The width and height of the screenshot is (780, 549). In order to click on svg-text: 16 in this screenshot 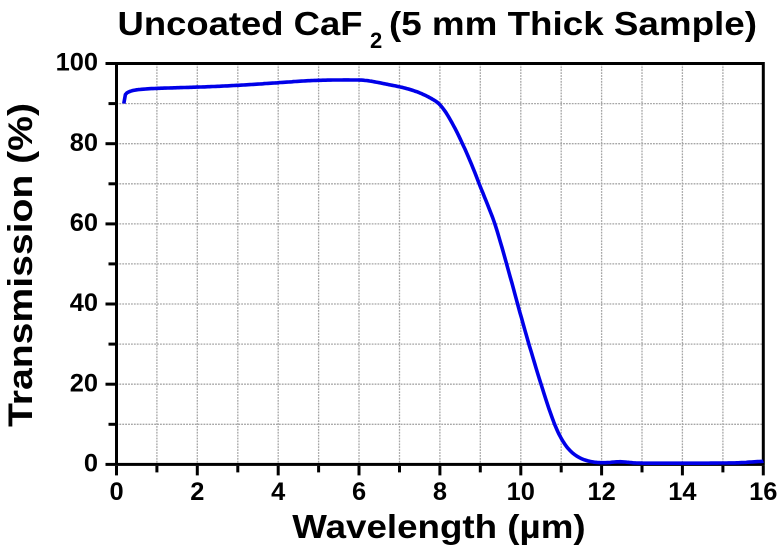, I will do `click(763, 492)`.